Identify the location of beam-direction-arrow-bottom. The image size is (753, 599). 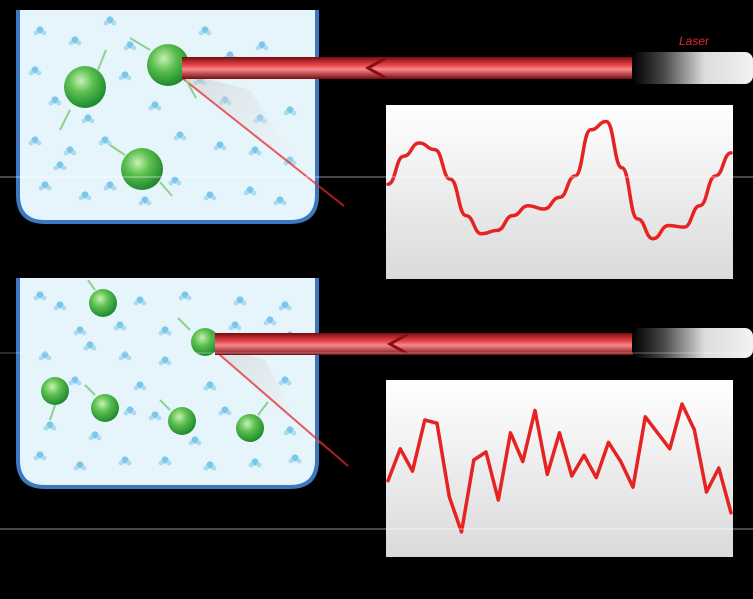
(397, 344).